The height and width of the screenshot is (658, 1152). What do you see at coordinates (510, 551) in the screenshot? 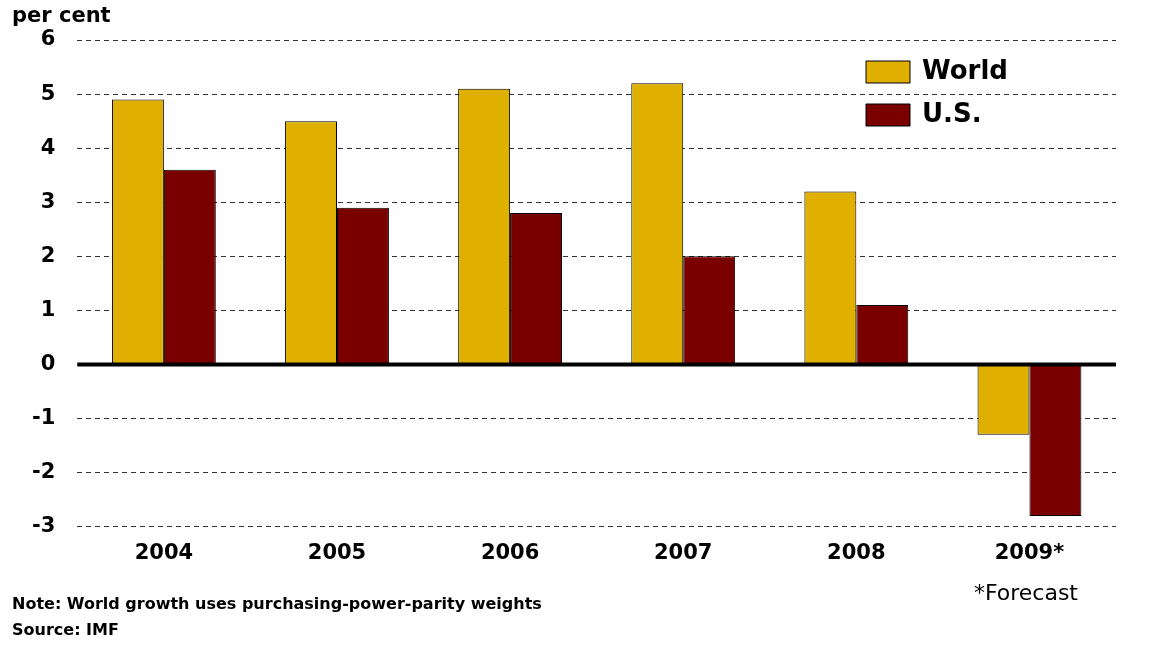
I see `x-tick-label: 2006` at bounding box center [510, 551].